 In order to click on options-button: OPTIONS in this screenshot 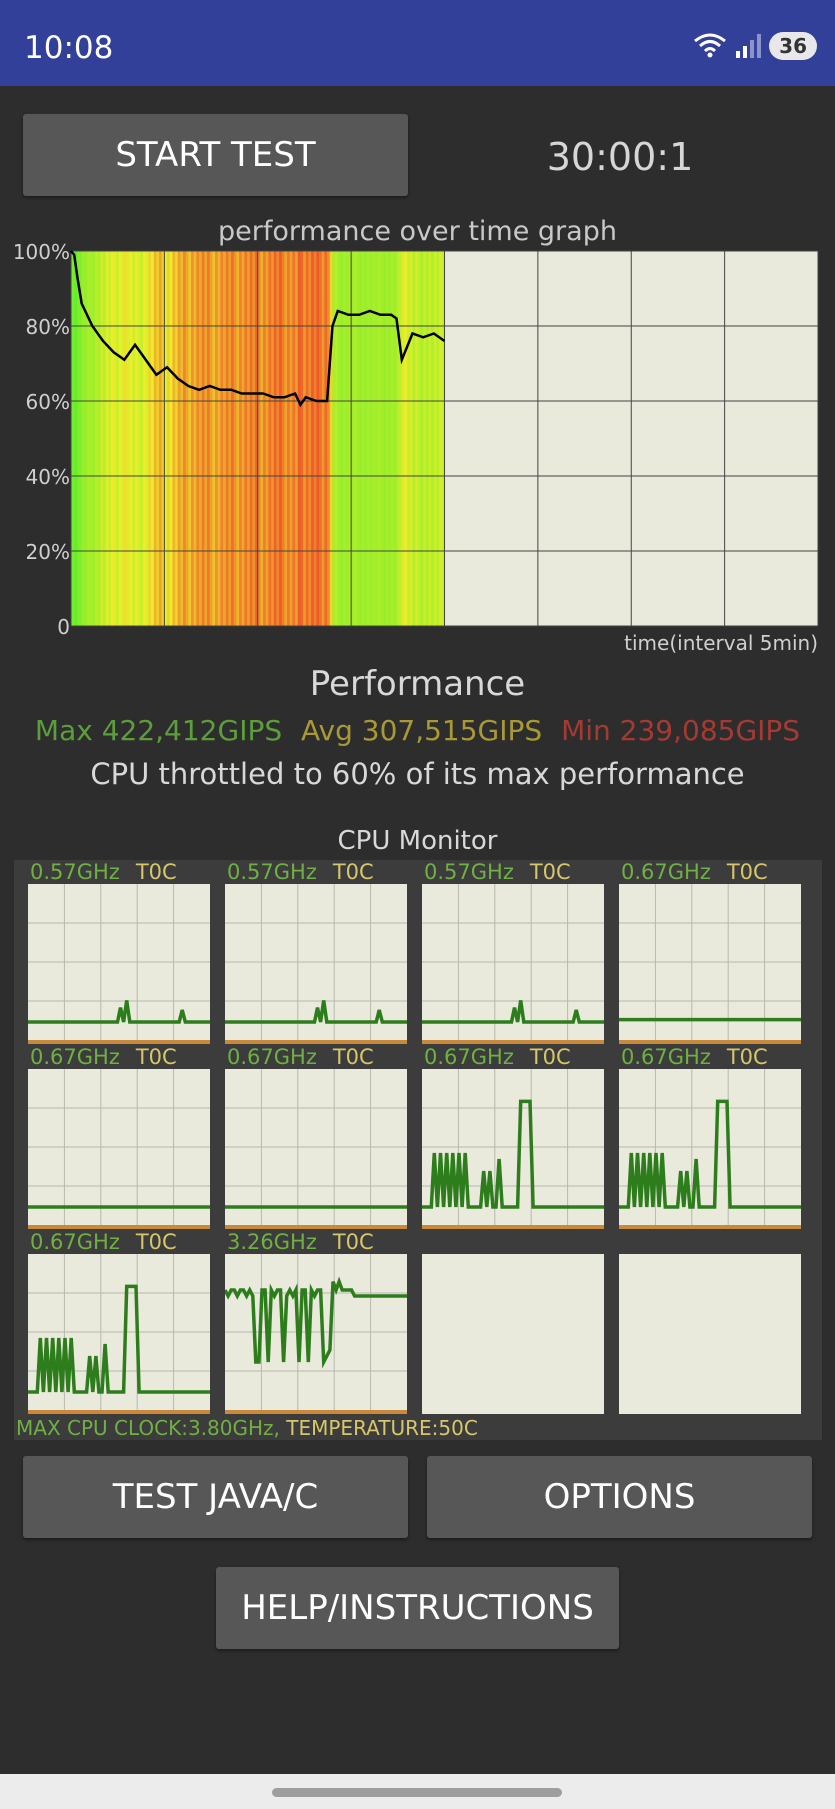, I will do `click(619, 1497)`.